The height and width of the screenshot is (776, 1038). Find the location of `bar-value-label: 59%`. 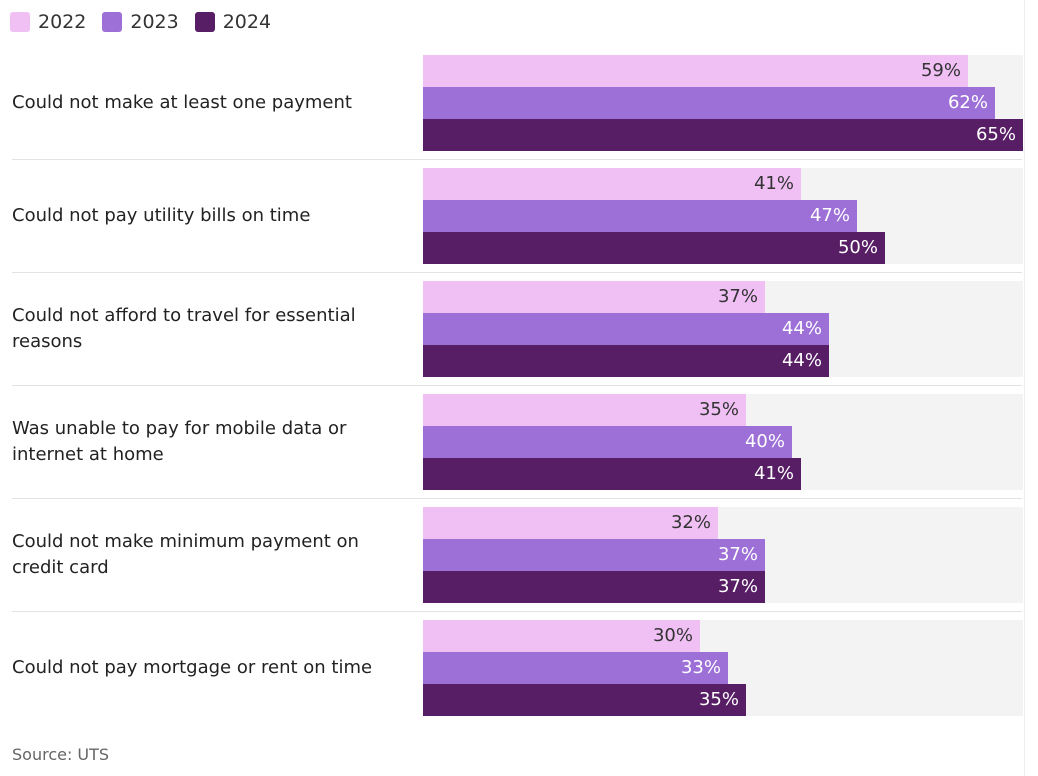

bar-value-label: 59% is located at coordinates (940, 70).